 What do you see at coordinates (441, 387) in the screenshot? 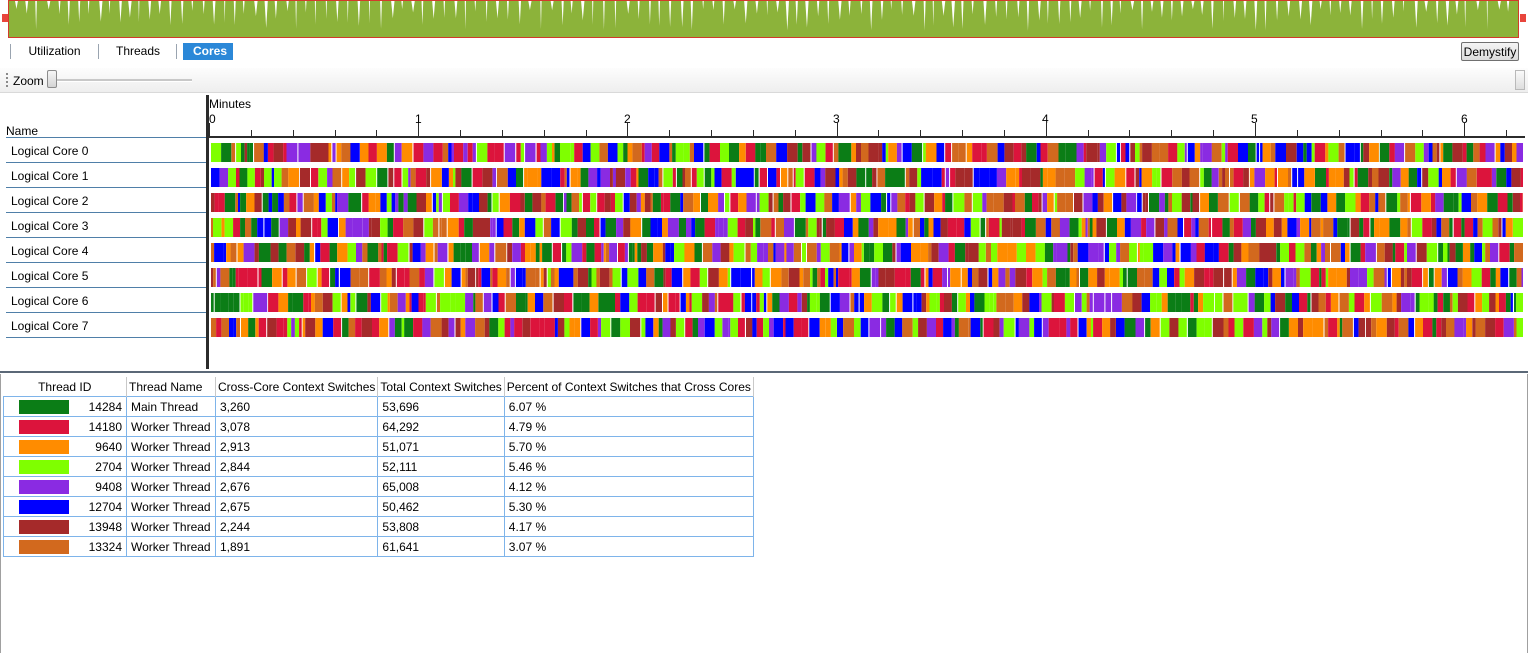
I see `column-header-total: Total Context Switches` at bounding box center [441, 387].